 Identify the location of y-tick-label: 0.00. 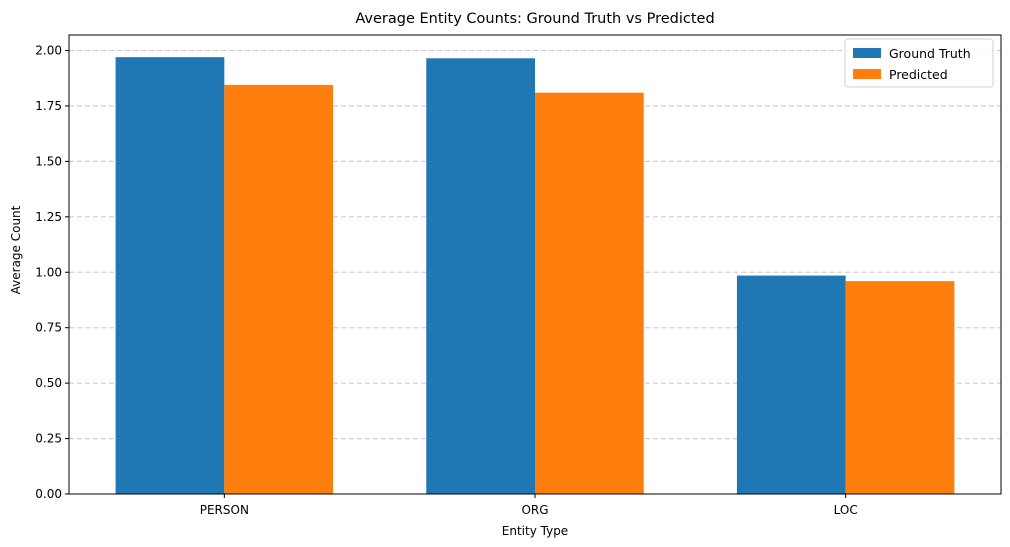
(48, 494).